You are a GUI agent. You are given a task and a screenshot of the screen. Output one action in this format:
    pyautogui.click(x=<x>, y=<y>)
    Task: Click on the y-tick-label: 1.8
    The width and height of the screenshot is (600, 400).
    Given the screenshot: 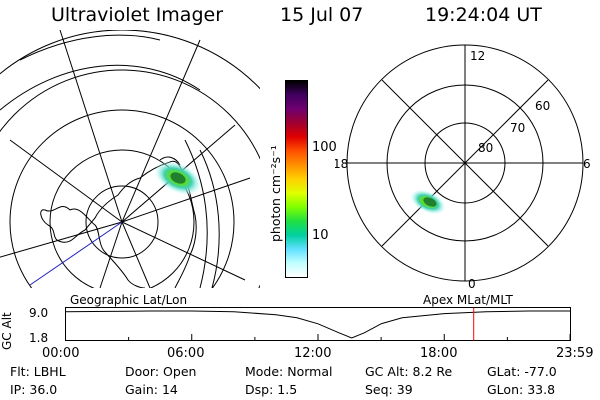 What is the action you would take?
    pyautogui.click(x=39, y=338)
    